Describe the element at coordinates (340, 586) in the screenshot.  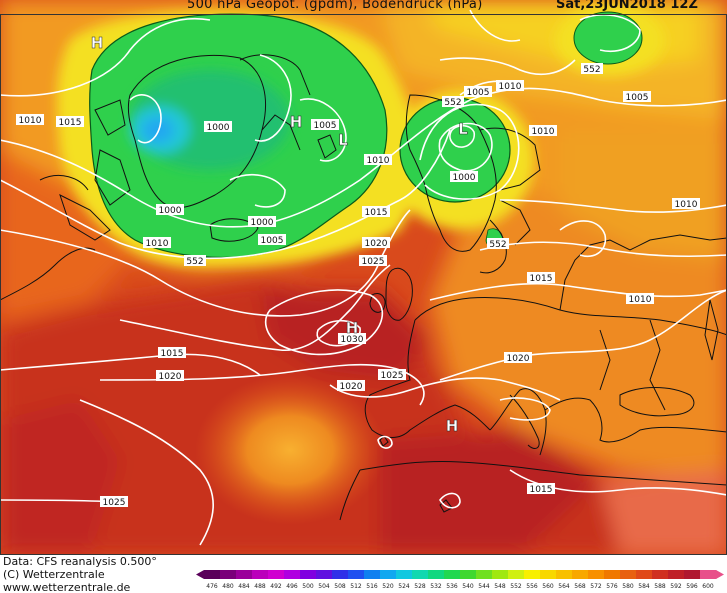
I see `legend-tick-label: 508` at that location.